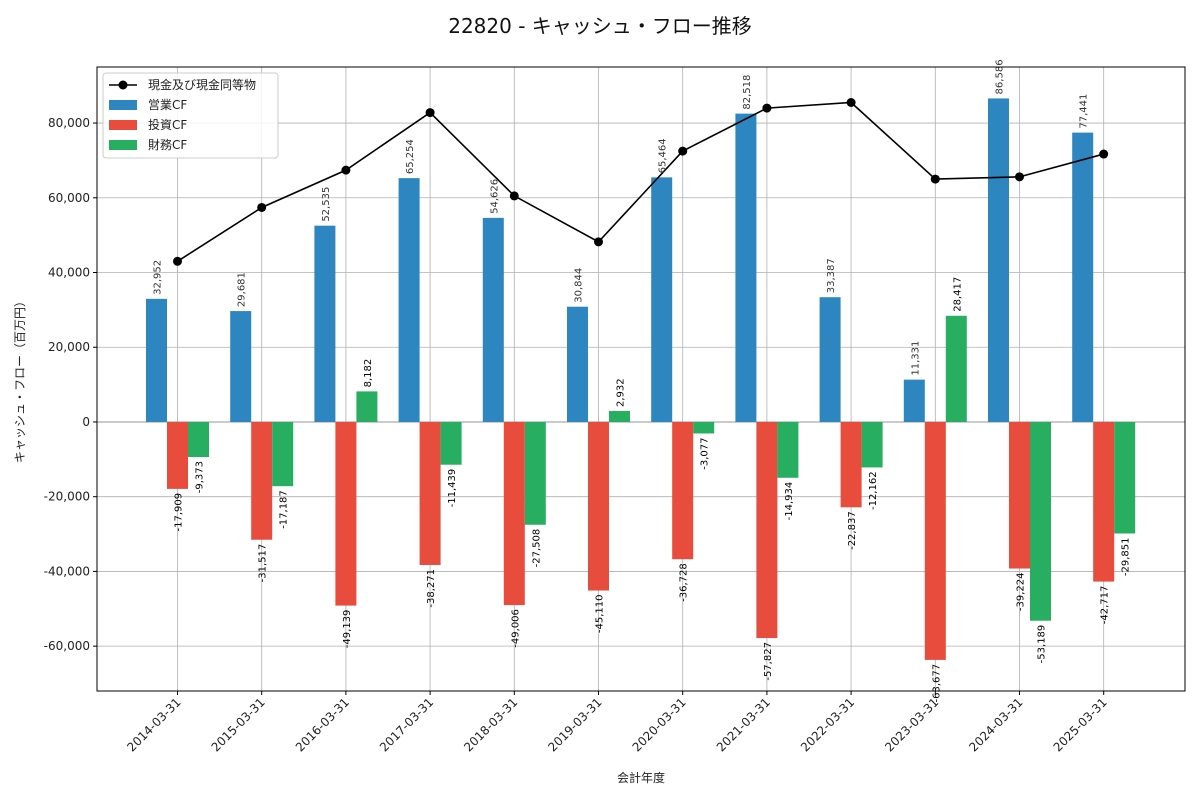  What do you see at coordinates (494, 196) in the screenshot?
I see `data-label: 54,626` at bounding box center [494, 196].